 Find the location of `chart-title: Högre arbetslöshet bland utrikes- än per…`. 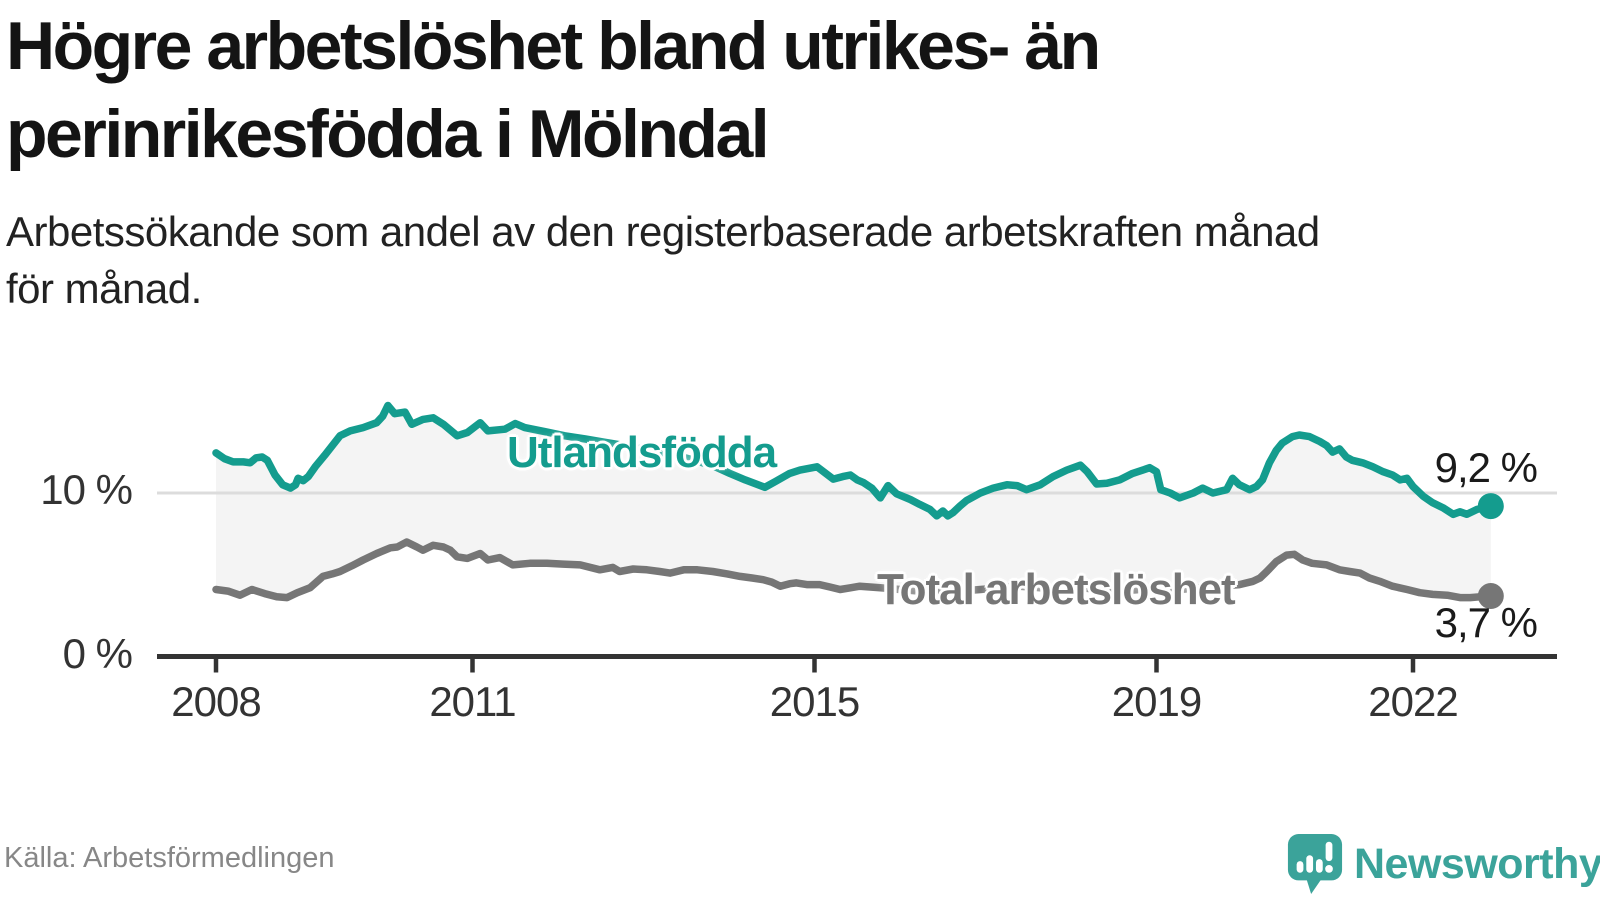

chart-title: Högre arbetslöshet bland utrikes- än per… is located at coordinates (553, 90).